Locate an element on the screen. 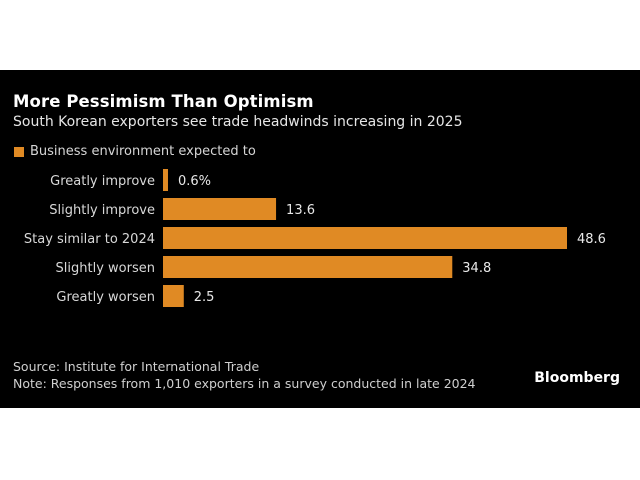 The width and height of the screenshot is (640, 480). category-label: Stay similar to 2024 is located at coordinates (89, 239).